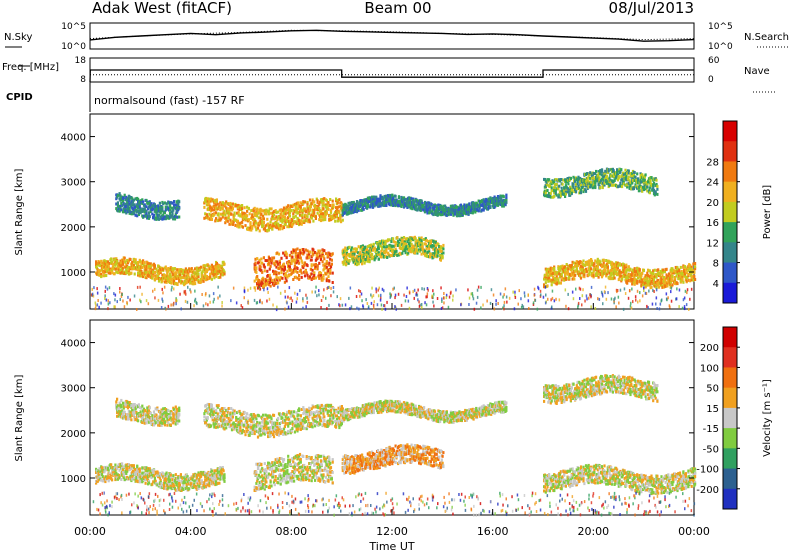 The image size is (800, 554). Describe the element at coordinates (291, 531) in the screenshot. I see `xtick-label-2: 08:00` at that location.